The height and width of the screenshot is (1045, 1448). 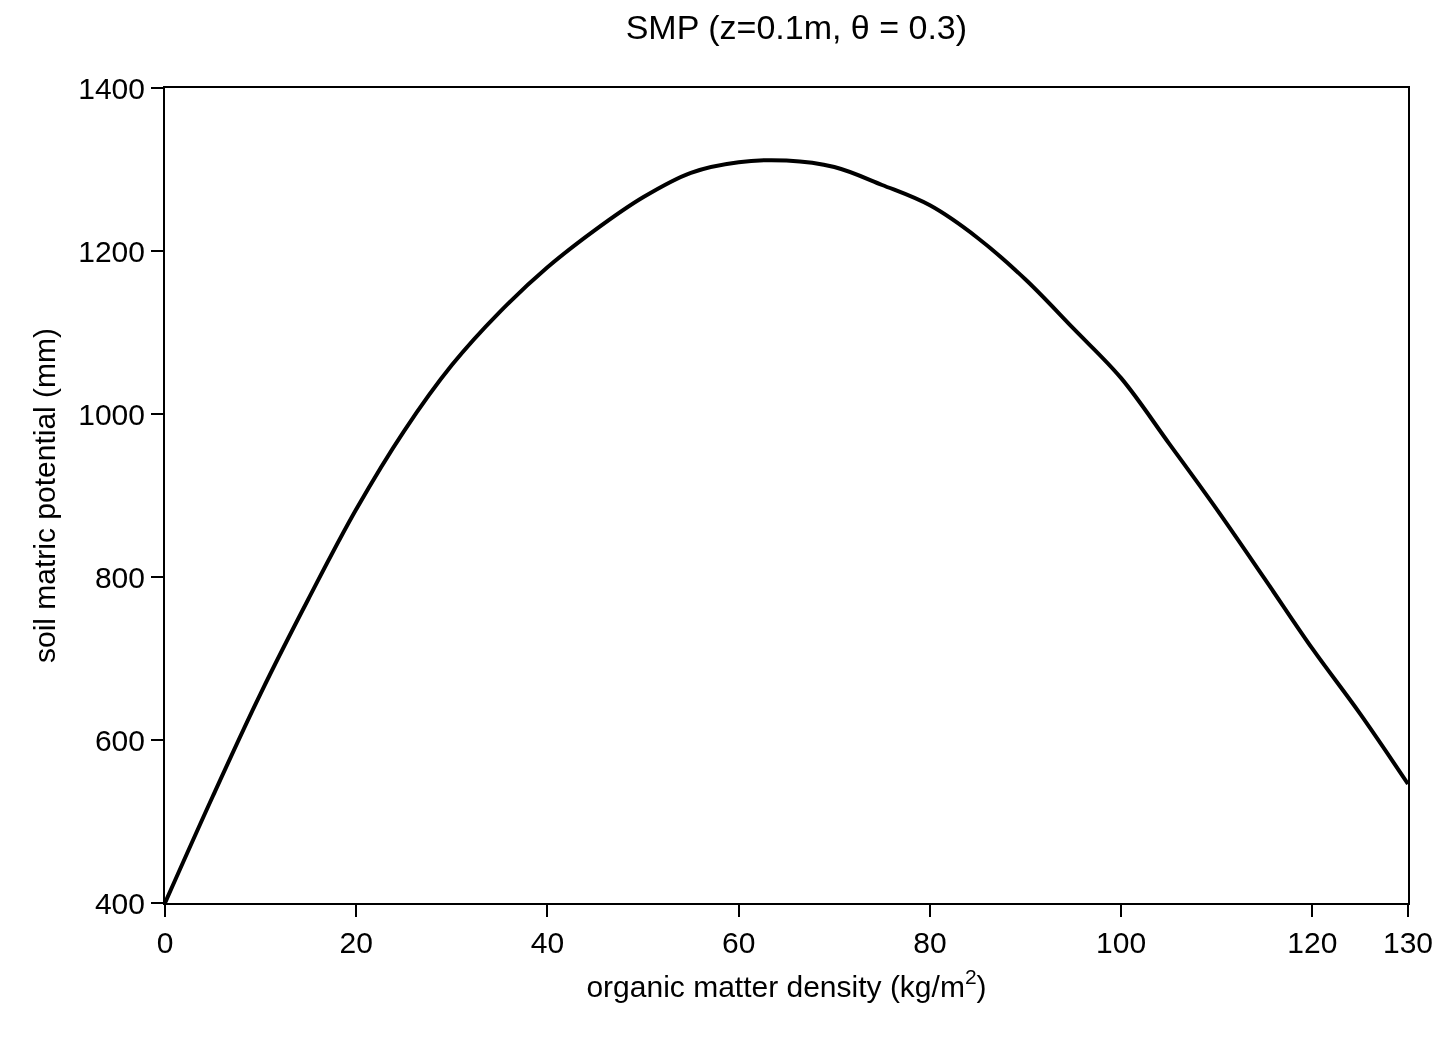 What do you see at coordinates (796, 27) in the screenshot?
I see `chart-title: SMP (z=0.1m, θ = 0.3)` at bounding box center [796, 27].